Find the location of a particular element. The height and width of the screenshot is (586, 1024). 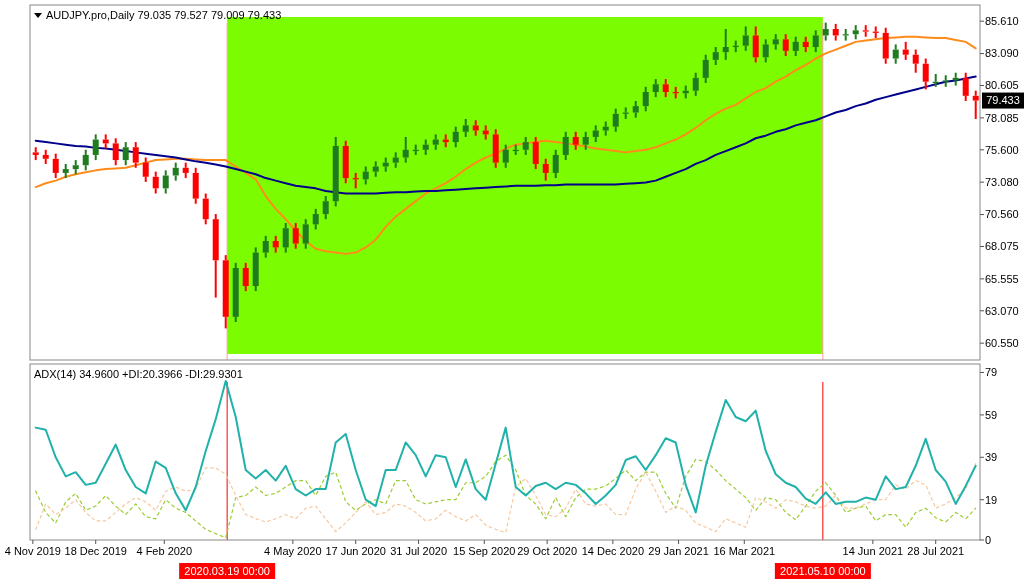

y-tick-label: 80.605 is located at coordinates (1002, 85).